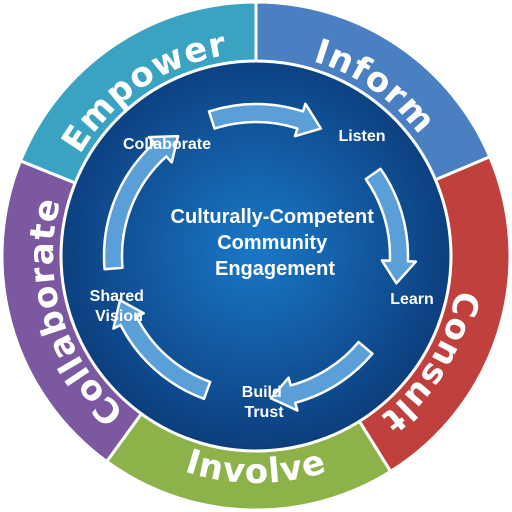 The height and width of the screenshot is (512, 512). I want to click on step-shared-vision: Shared Vision, so click(119, 306).